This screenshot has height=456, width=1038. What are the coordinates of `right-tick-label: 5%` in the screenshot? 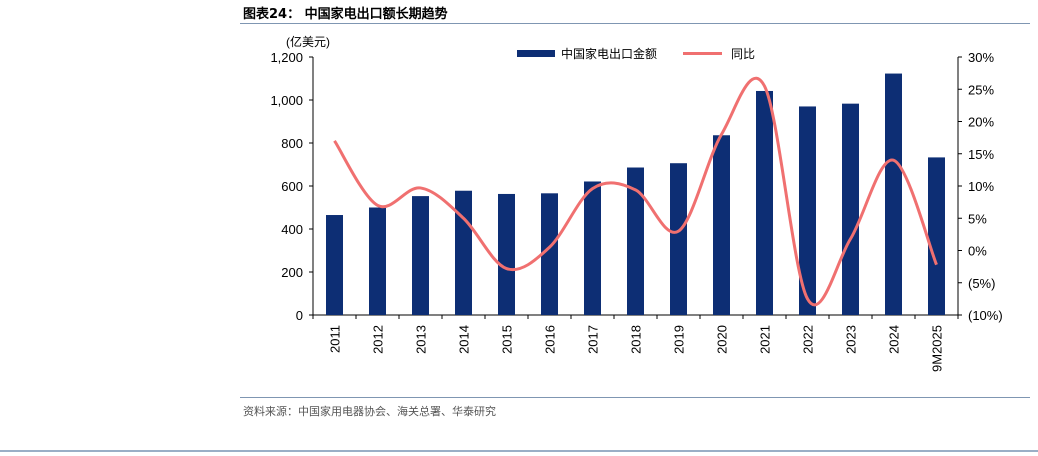 It's located at (977, 218).